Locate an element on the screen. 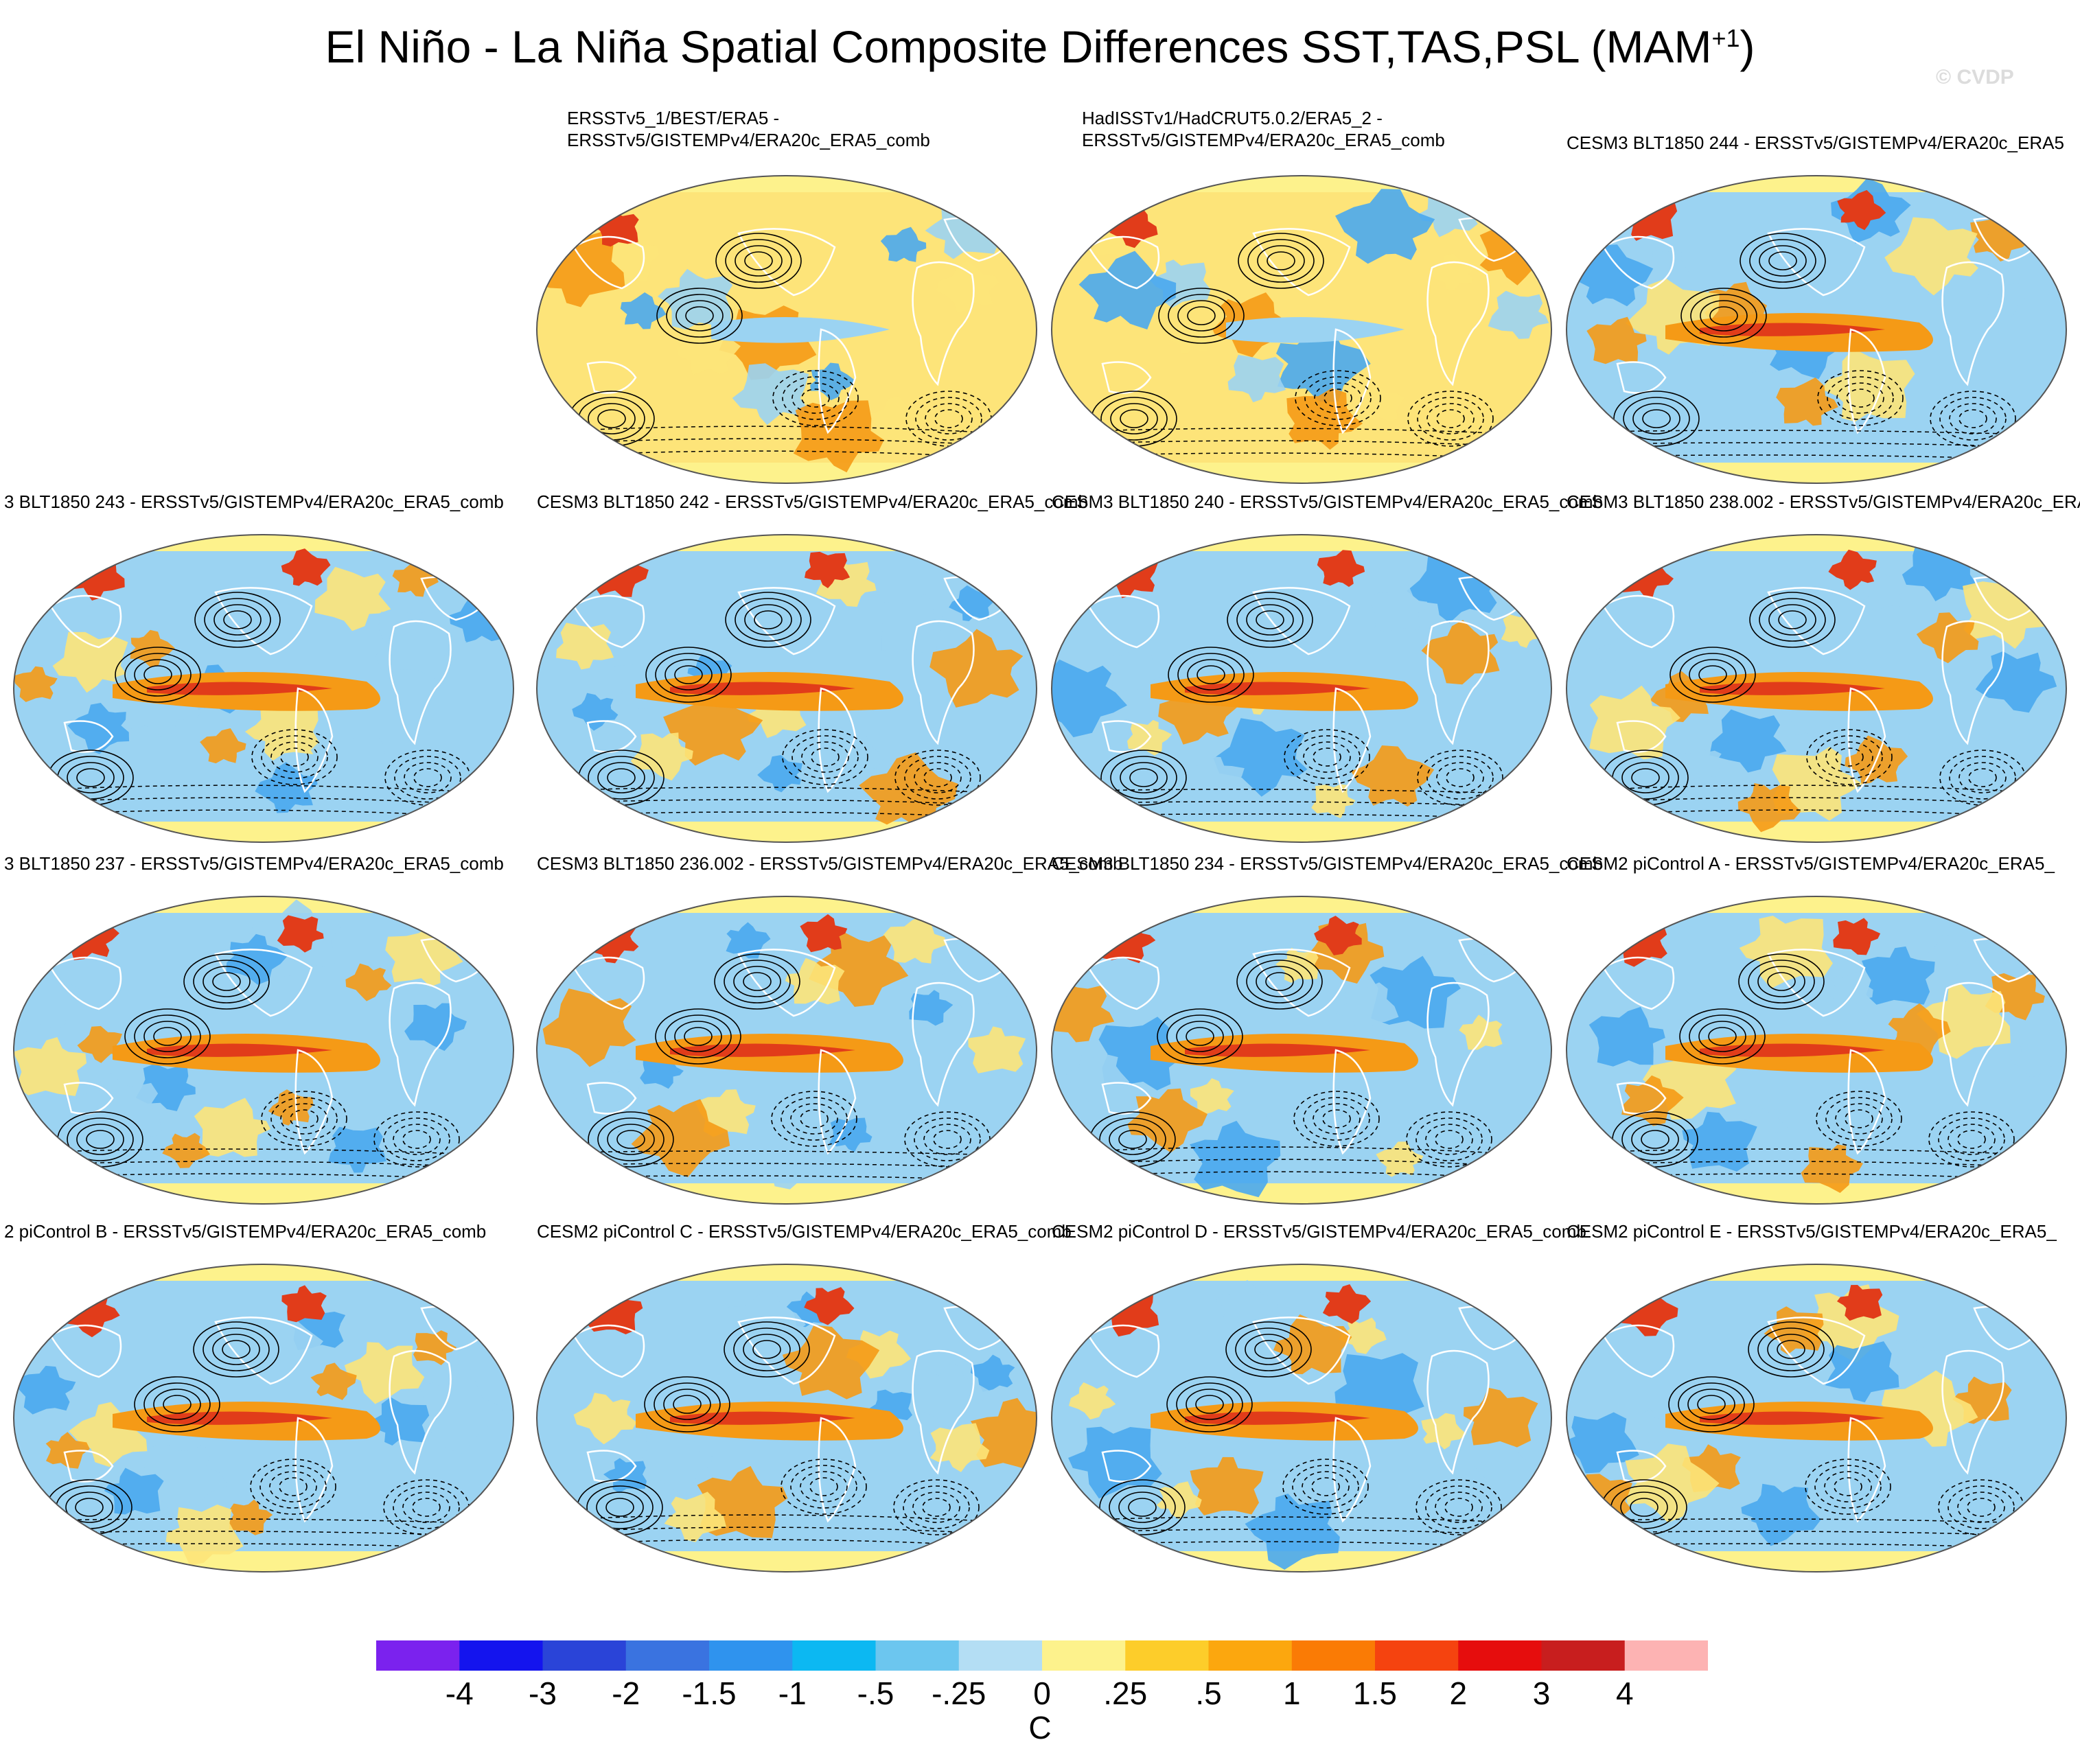 The image size is (2080, 1764). figure-title-superscript: +1 is located at coordinates (1725, 38).